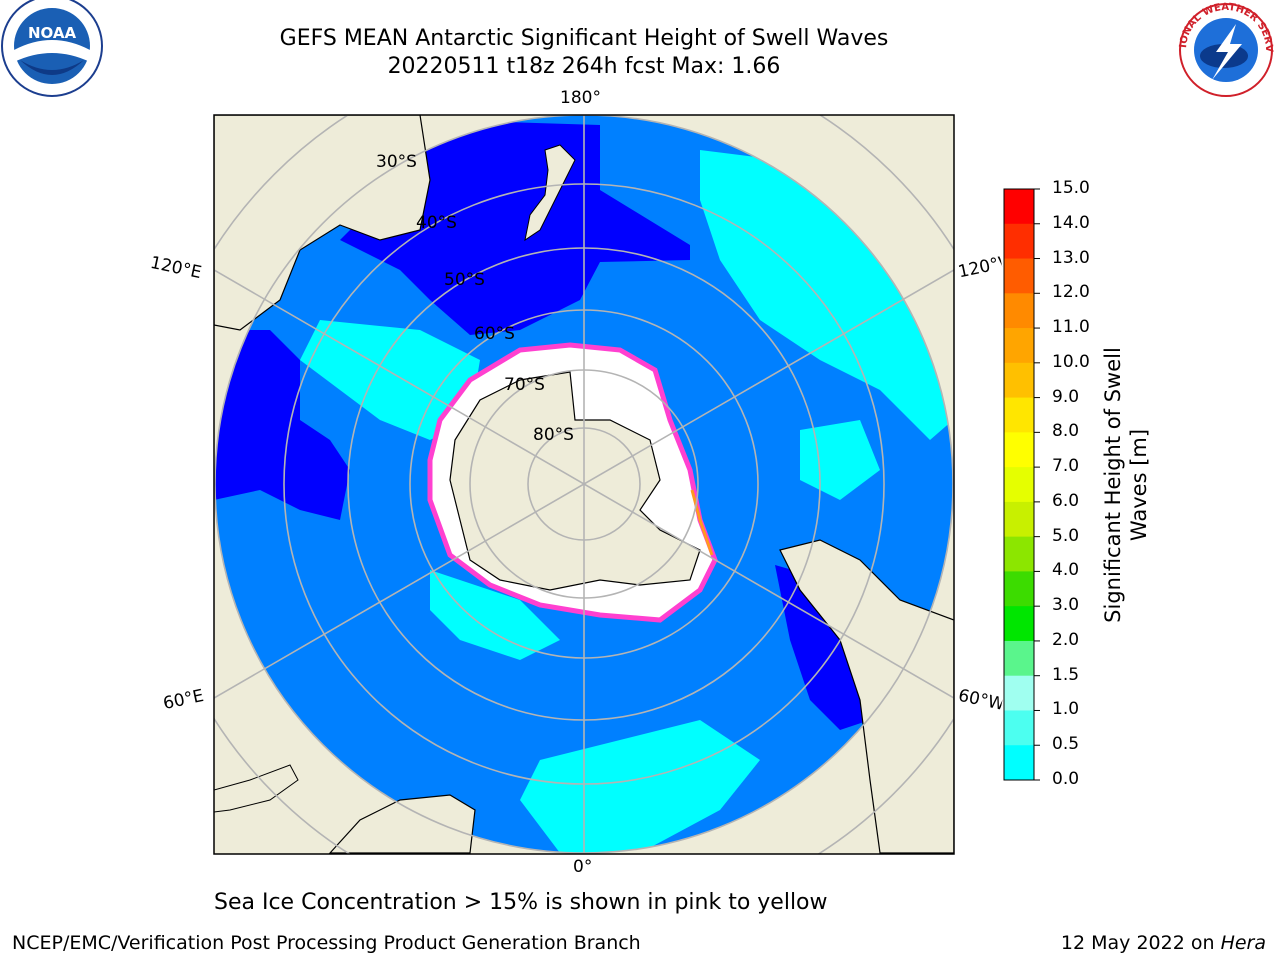  Describe the element at coordinates (464, 280) in the screenshot. I see `lat-label-50s: 50°S` at that location.